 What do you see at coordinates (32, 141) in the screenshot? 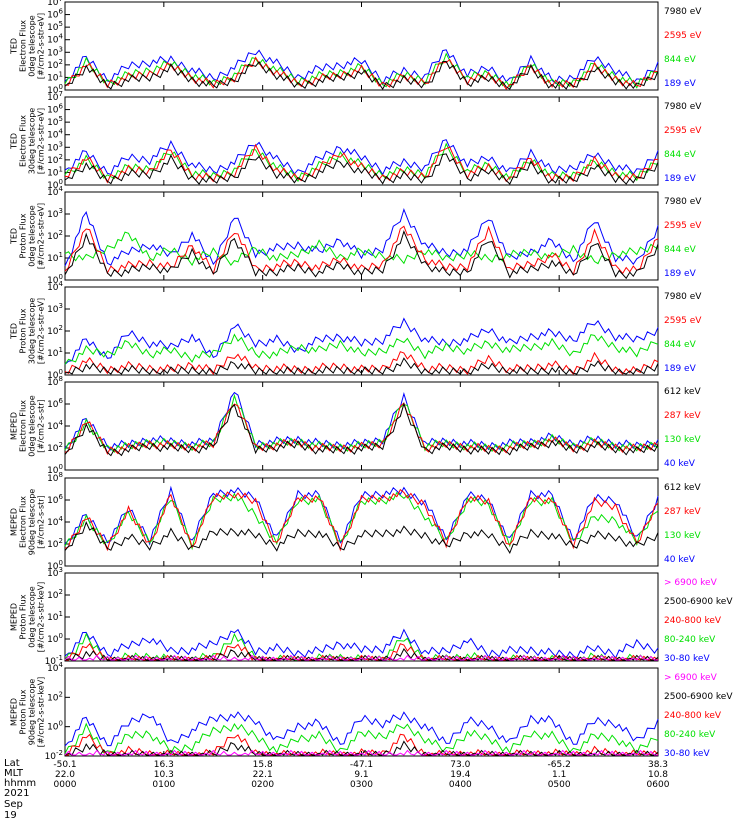
I see `y-axis-label: 30deg telescope` at bounding box center [32, 141].